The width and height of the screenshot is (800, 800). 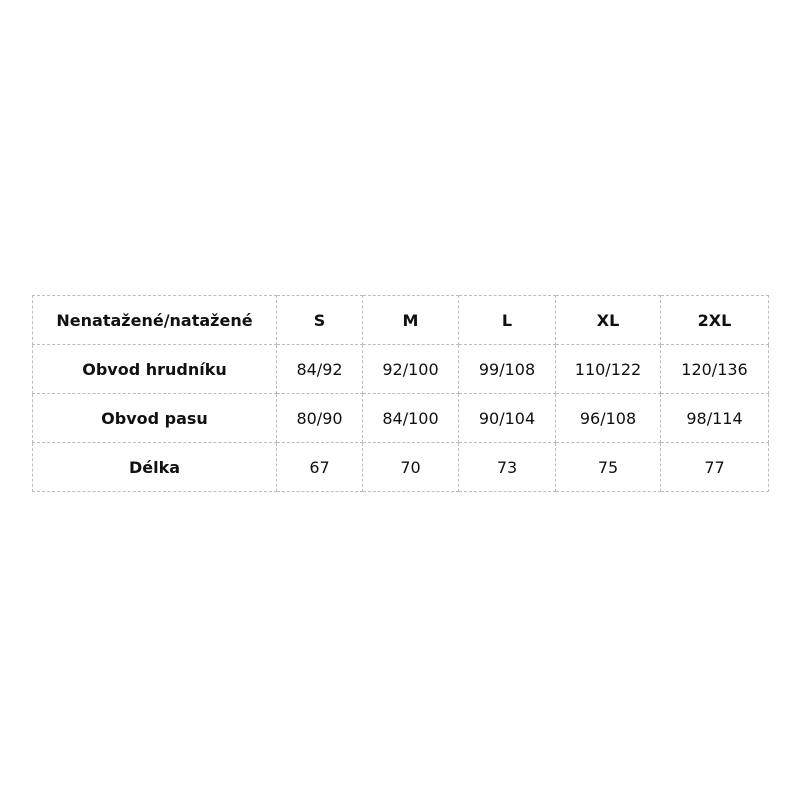 I want to click on column-header: S, so click(x=319, y=320).